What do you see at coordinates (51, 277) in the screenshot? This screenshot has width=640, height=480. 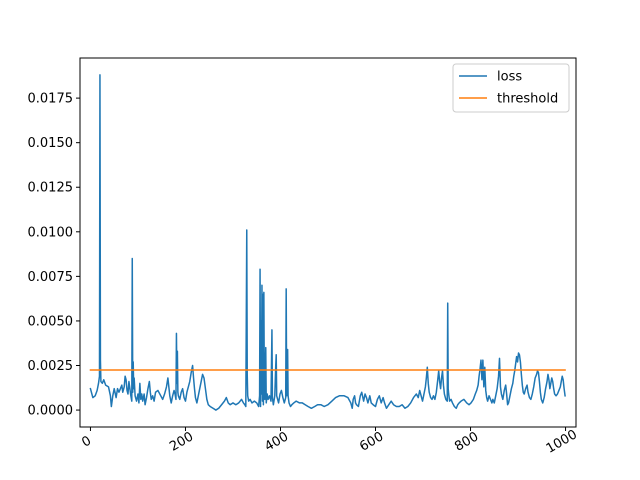 I see `y-tick-label: 0.0075` at bounding box center [51, 277].